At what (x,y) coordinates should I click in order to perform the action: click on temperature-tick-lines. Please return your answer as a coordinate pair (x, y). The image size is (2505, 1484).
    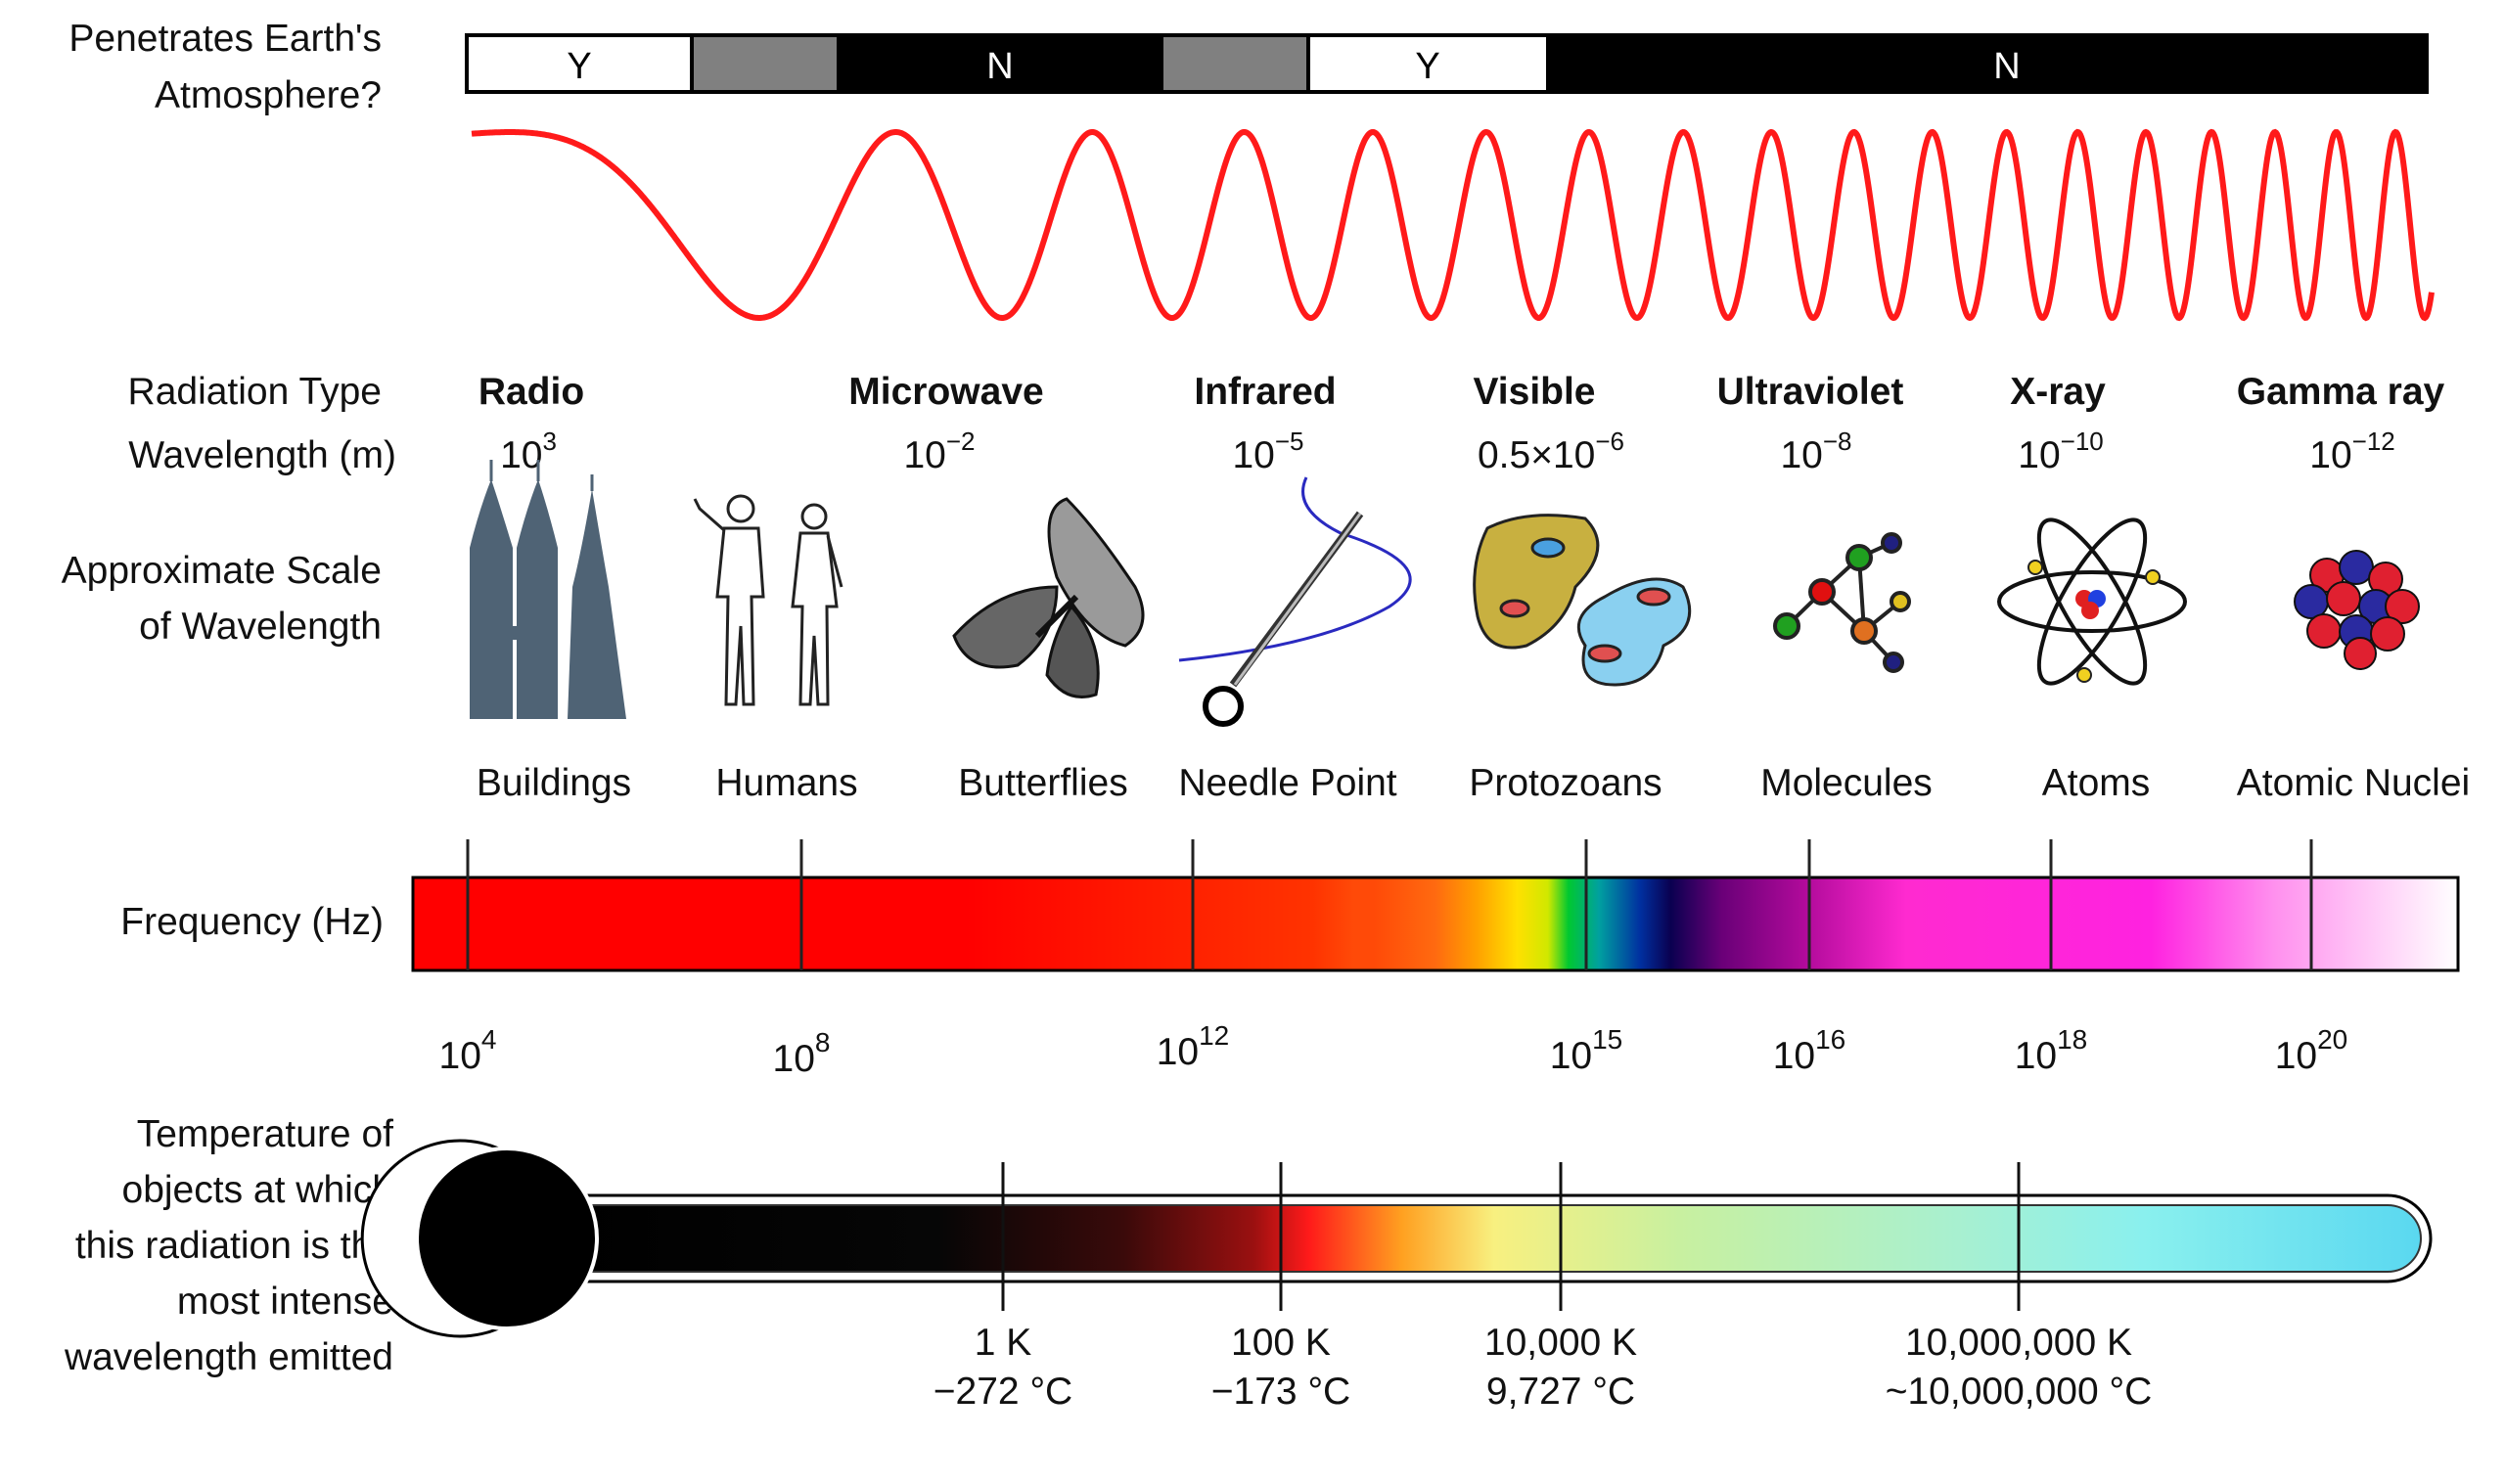
    Looking at the image, I should click on (1511, 1236).